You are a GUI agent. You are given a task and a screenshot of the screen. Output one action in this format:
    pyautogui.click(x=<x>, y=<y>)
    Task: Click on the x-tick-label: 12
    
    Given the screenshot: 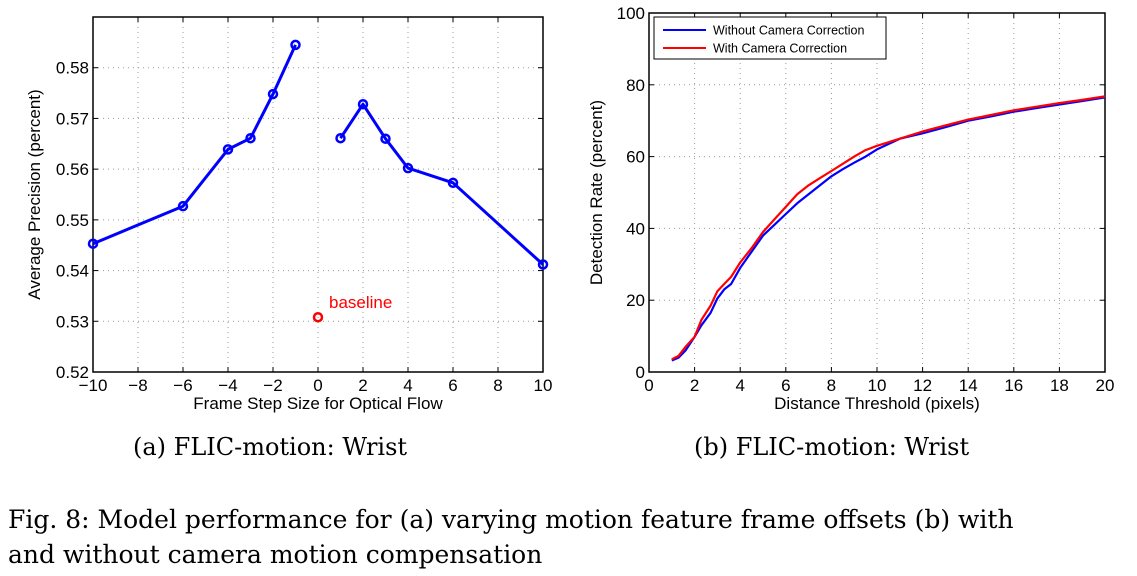 What is the action you would take?
    pyautogui.click(x=922, y=385)
    